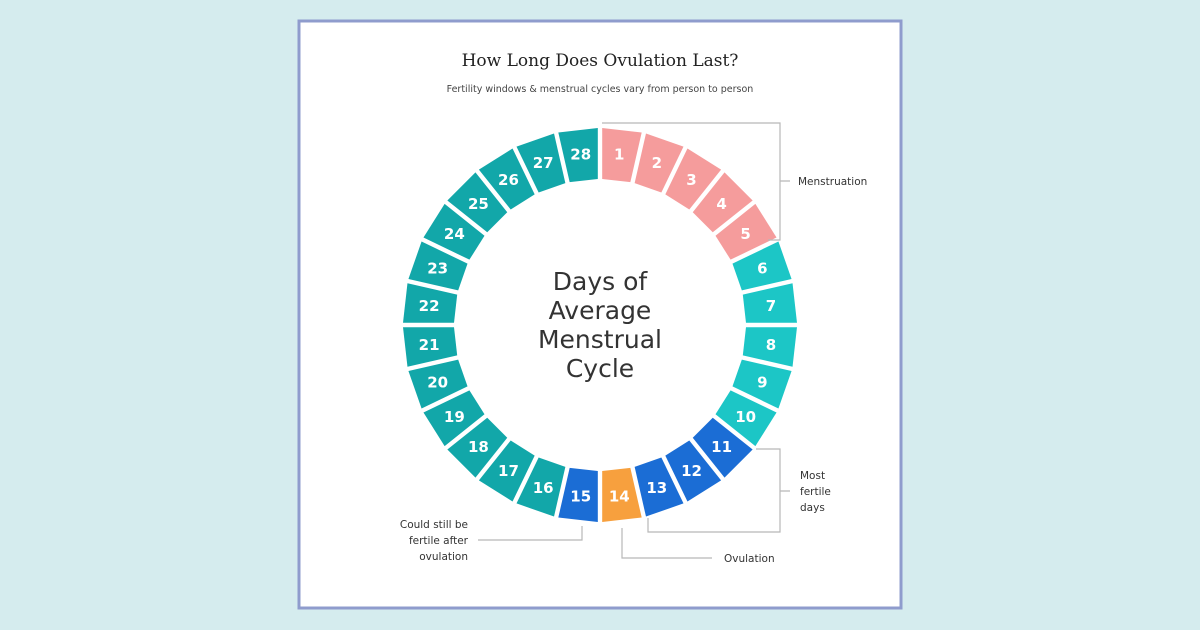 The width and height of the screenshot is (1200, 630). I want to click on day-label: 26, so click(508, 180).